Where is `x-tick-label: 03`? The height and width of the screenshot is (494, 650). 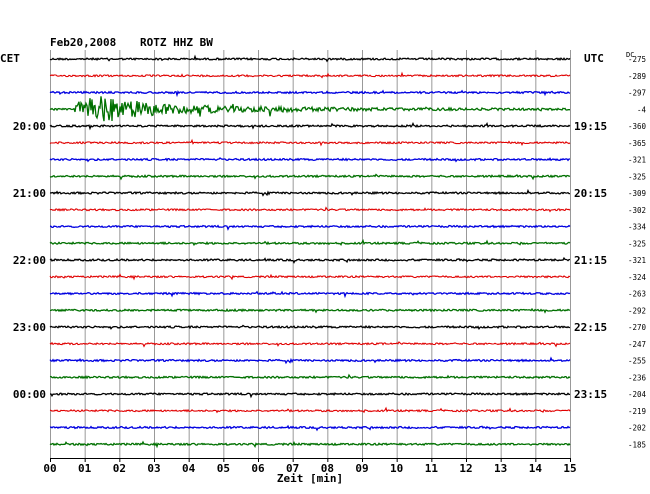
x-tick-label: 03 is located at coordinates (153, 468).